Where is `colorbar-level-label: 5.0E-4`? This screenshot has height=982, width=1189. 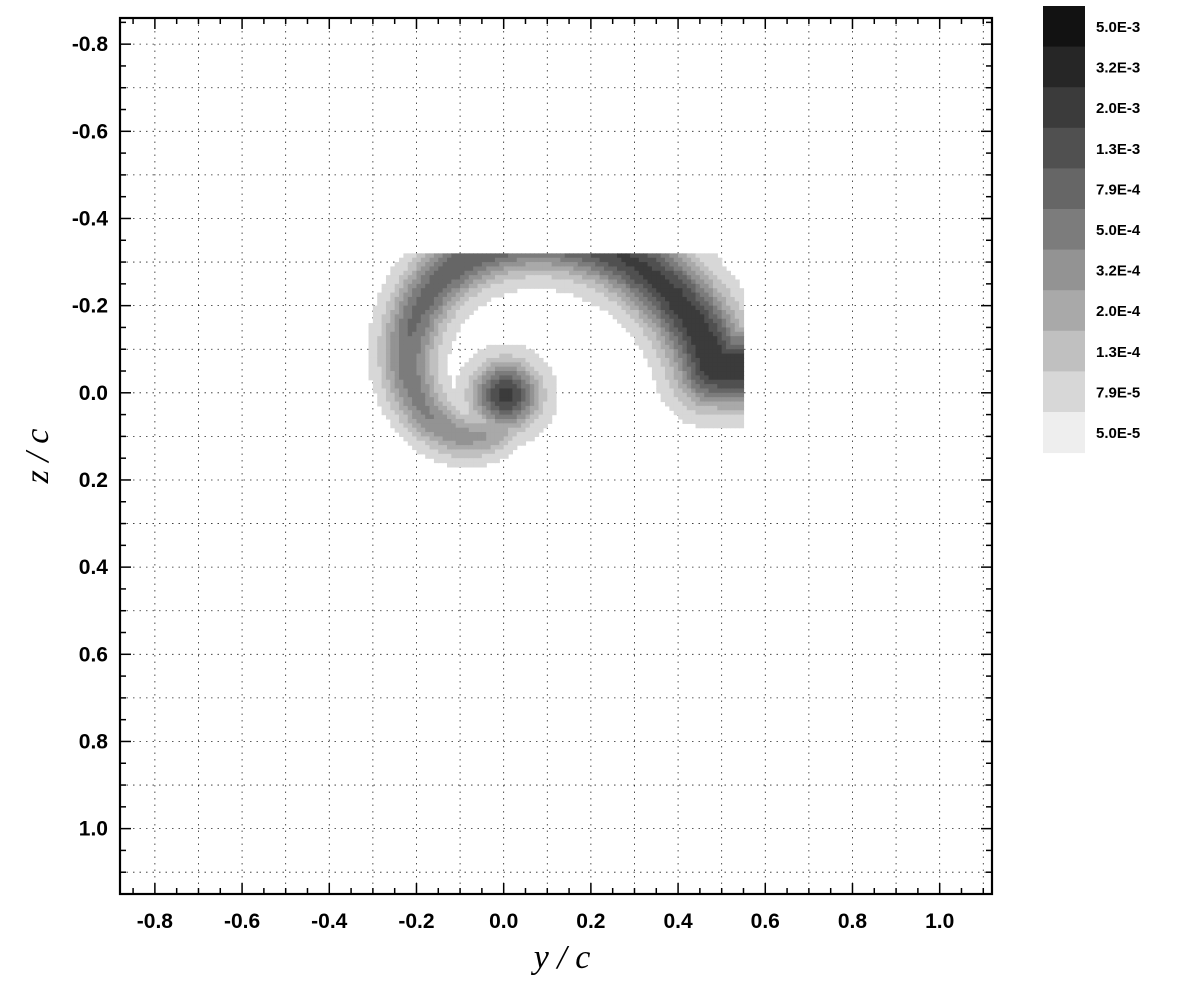
colorbar-level-label: 5.0E-4 is located at coordinates (1118, 230).